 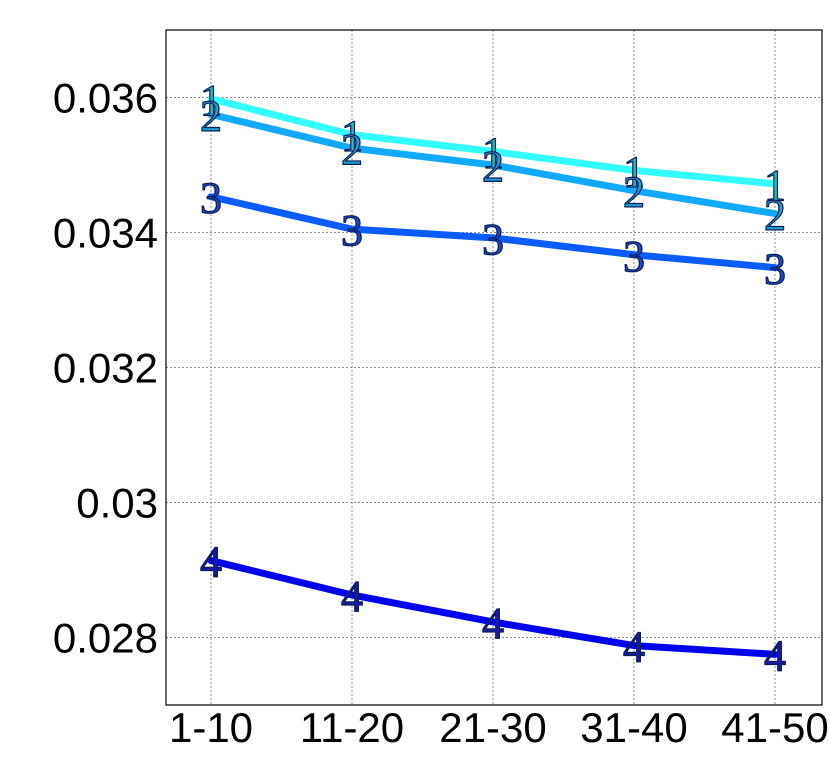 I want to click on series-3-line, so click(x=493, y=232).